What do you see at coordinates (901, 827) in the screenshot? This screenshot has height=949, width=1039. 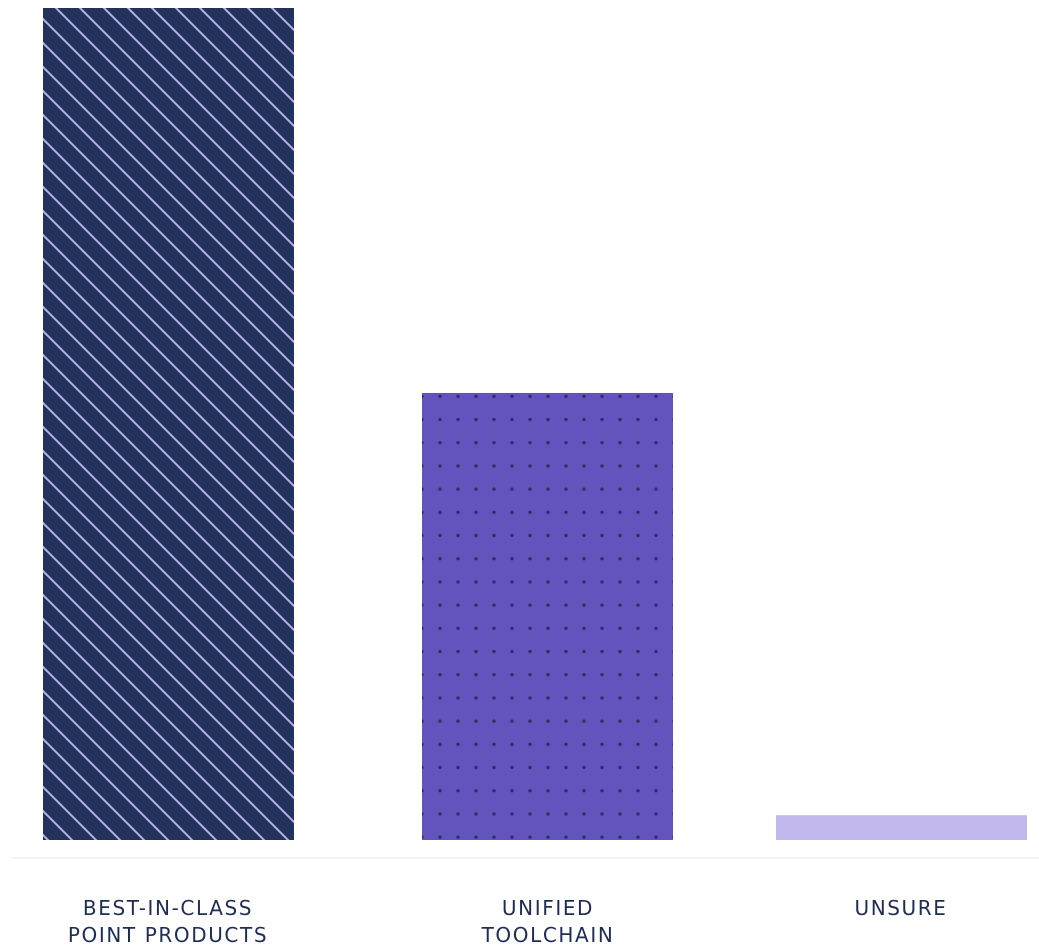 I see `bar-unsure` at bounding box center [901, 827].